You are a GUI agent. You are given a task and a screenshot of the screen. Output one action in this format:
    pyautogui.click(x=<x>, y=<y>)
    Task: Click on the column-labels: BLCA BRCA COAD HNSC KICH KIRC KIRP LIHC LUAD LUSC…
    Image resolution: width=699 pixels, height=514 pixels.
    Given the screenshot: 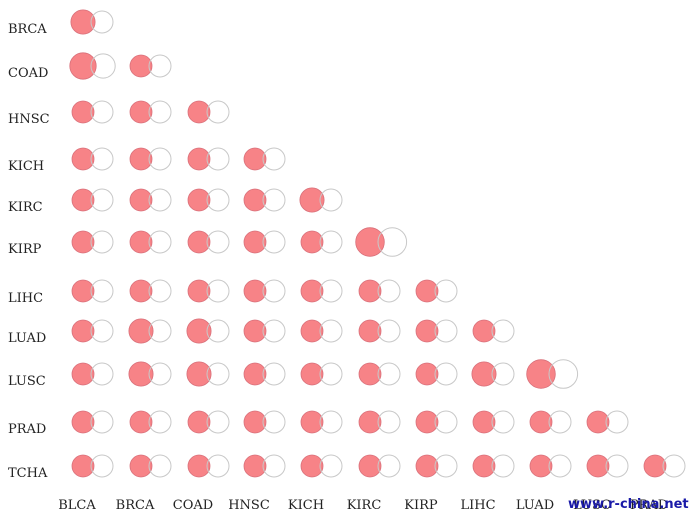 What is the action you would take?
    pyautogui.click(x=363, y=505)
    